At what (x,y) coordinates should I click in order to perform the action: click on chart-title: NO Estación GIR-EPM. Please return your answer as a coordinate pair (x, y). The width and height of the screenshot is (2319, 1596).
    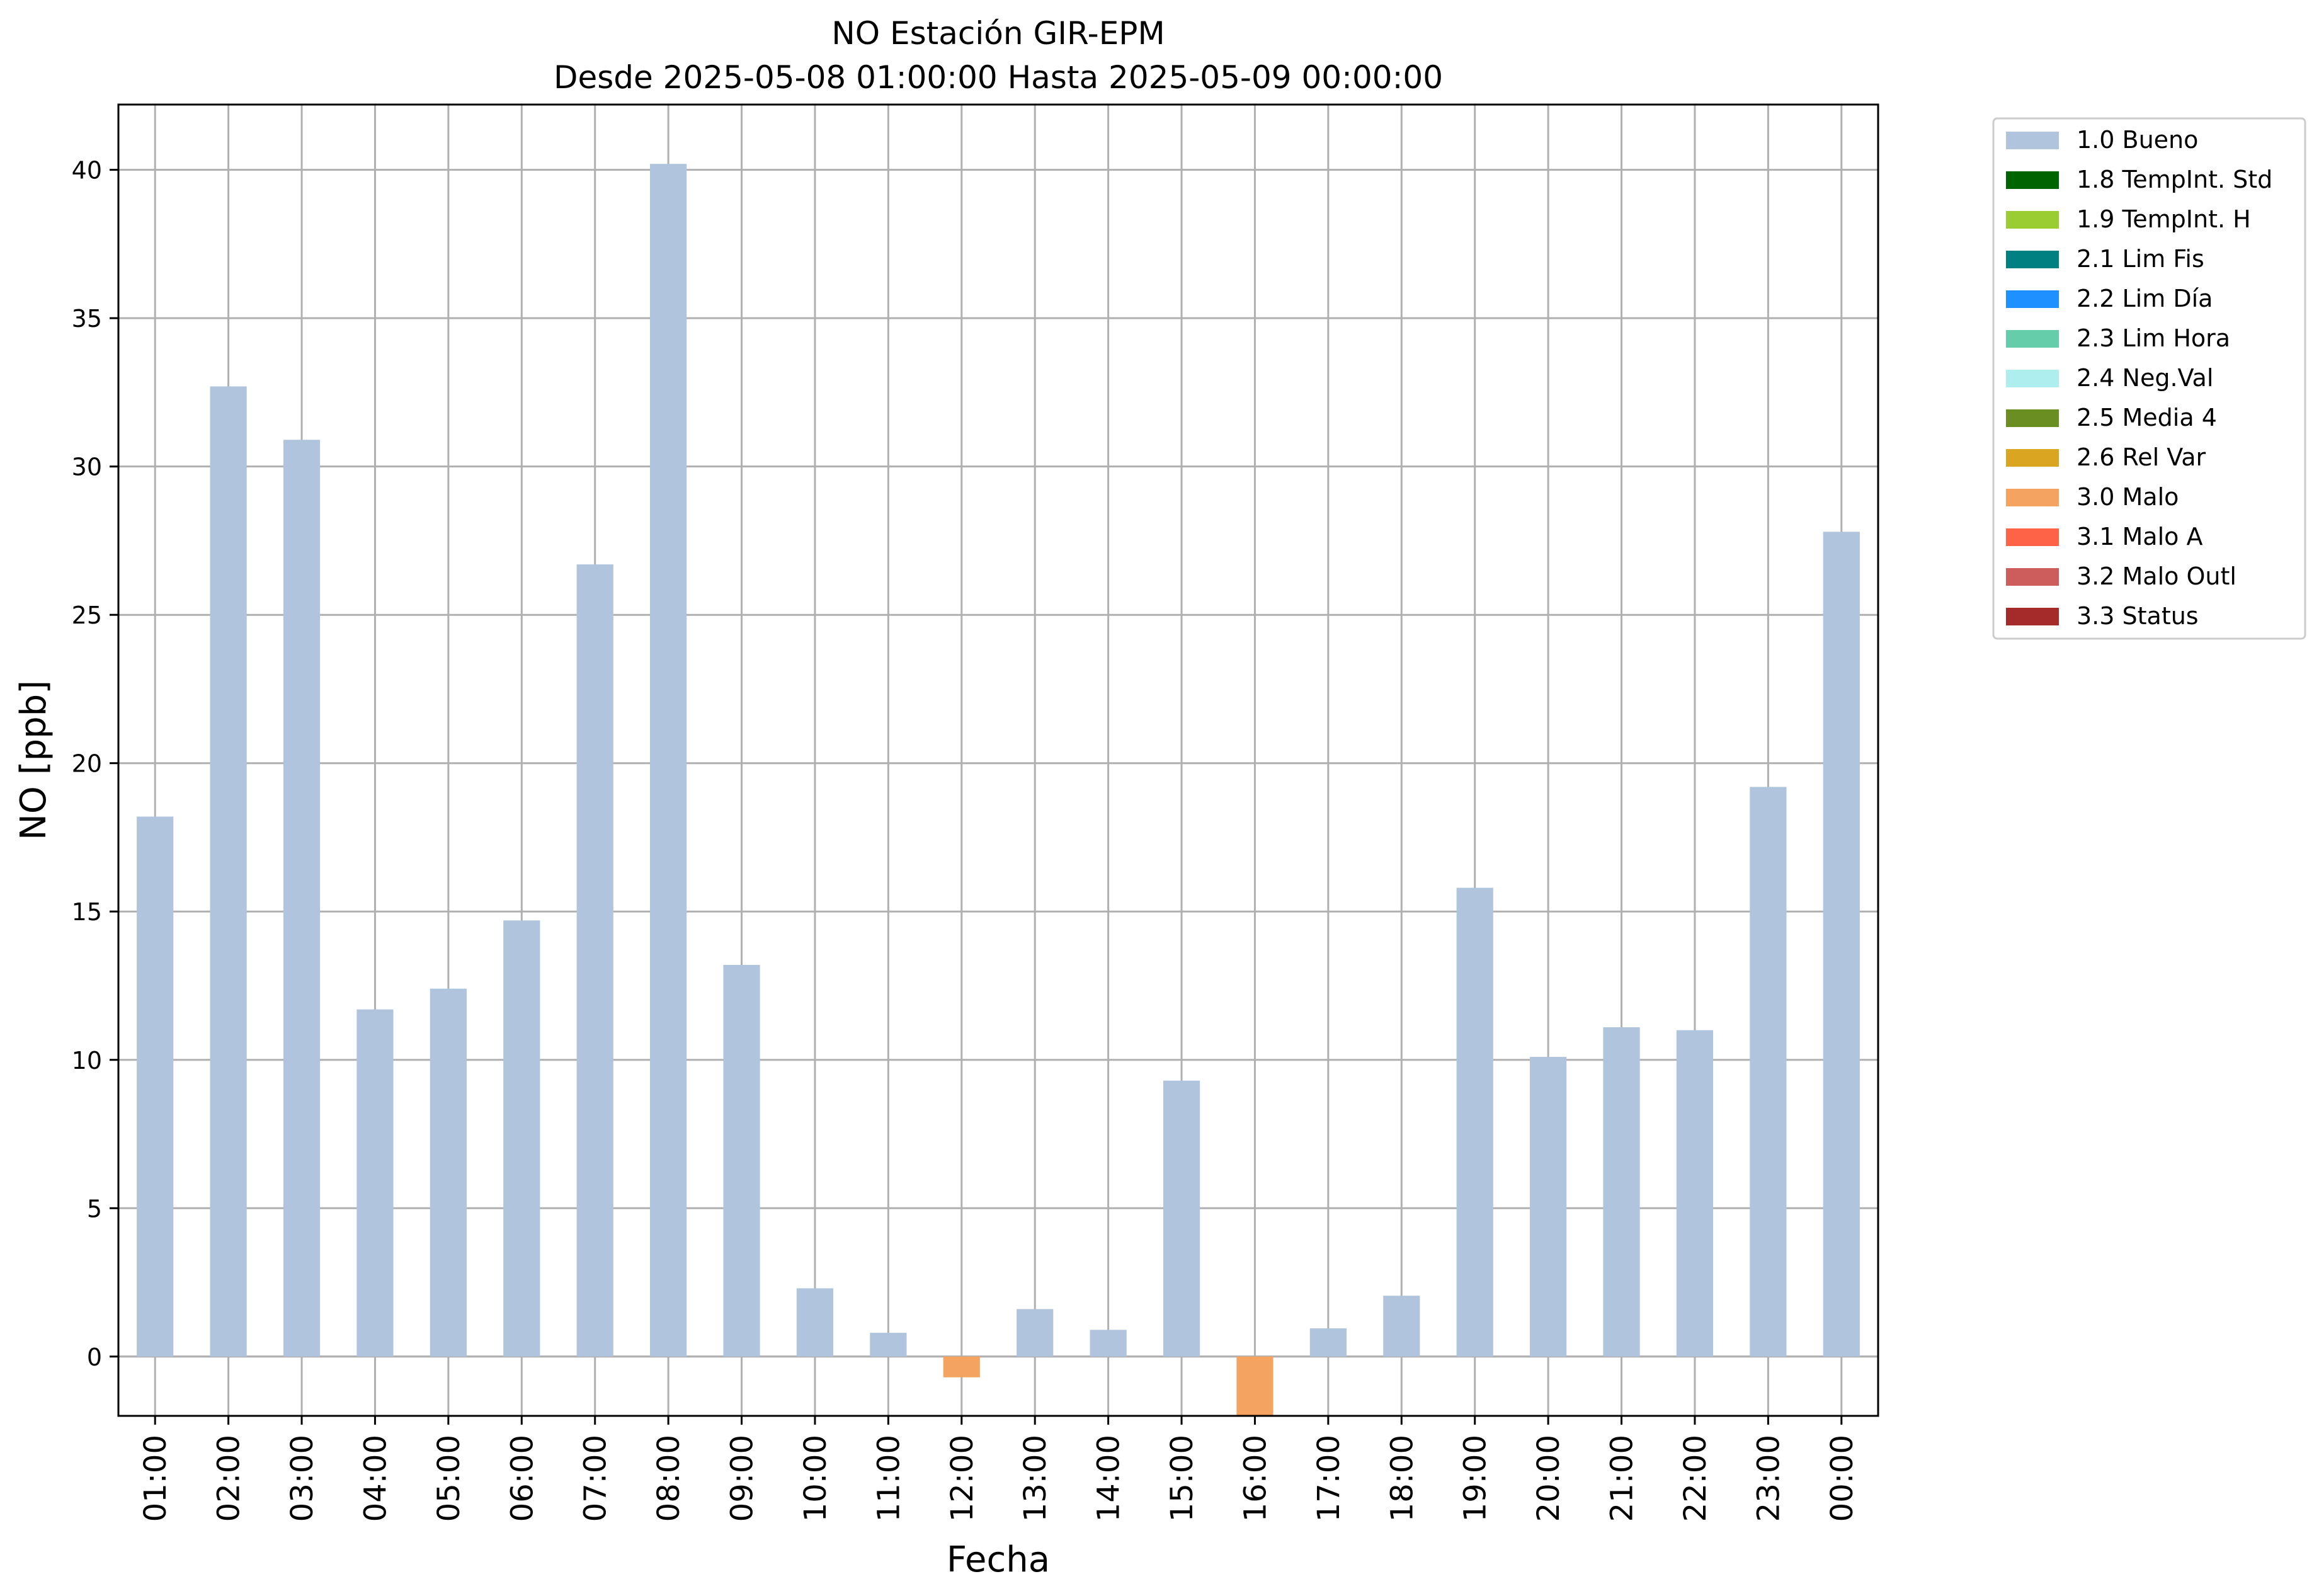
    Looking at the image, I should click on (998, 33).